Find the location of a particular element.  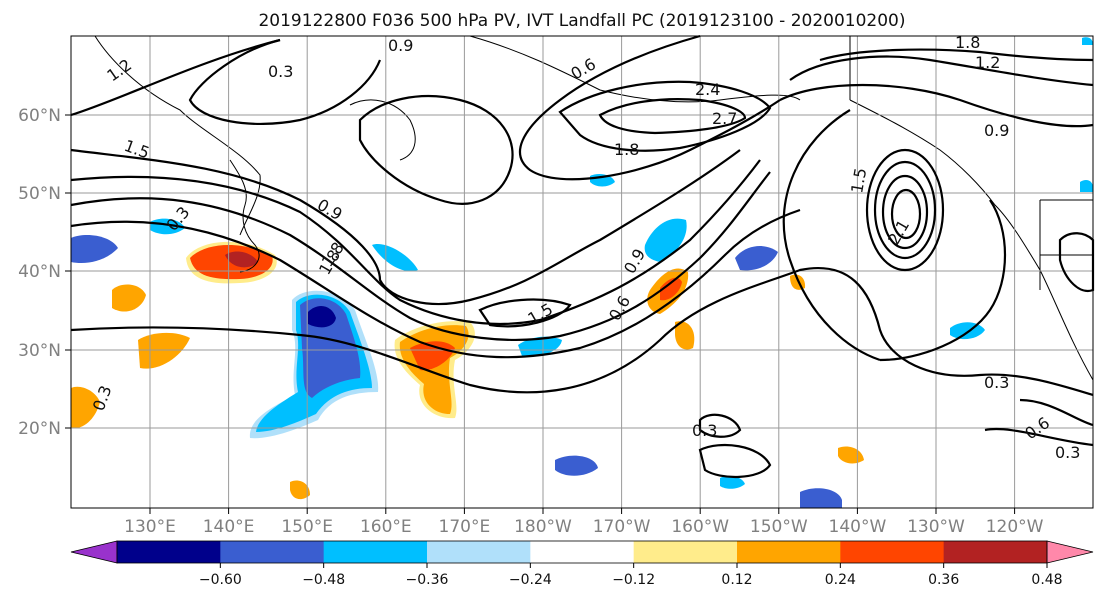

latitude-tick-label: 50°N is located at coordinates (39, 194).